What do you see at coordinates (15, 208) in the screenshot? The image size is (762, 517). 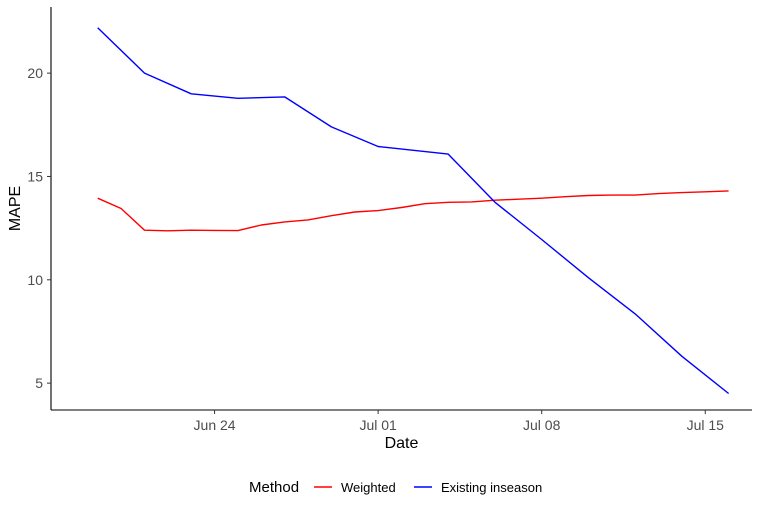 I see `y-axis-title: MAPE` at bounding box center [15, 208].